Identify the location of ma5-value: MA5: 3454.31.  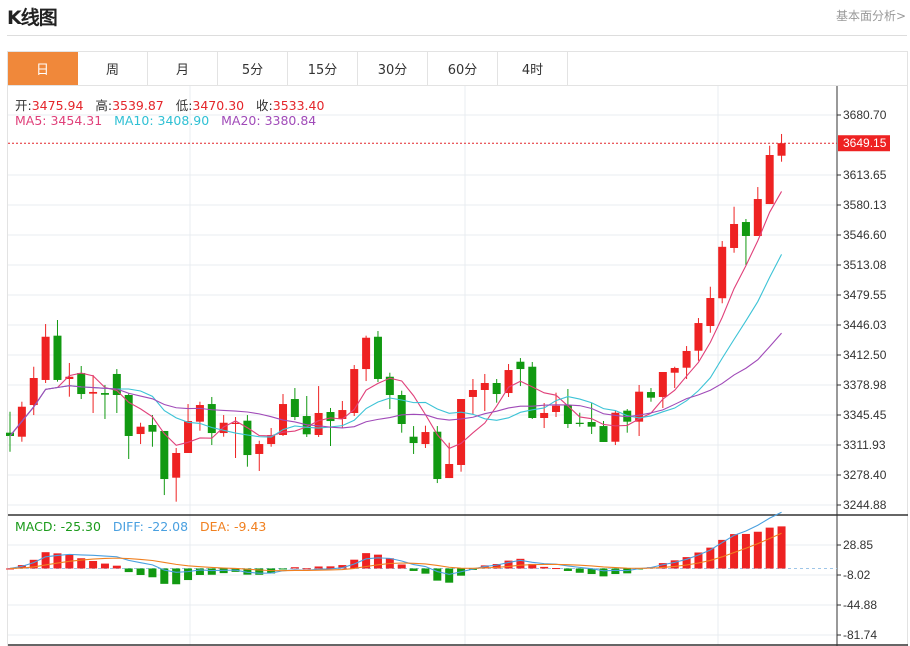
(59, 120).